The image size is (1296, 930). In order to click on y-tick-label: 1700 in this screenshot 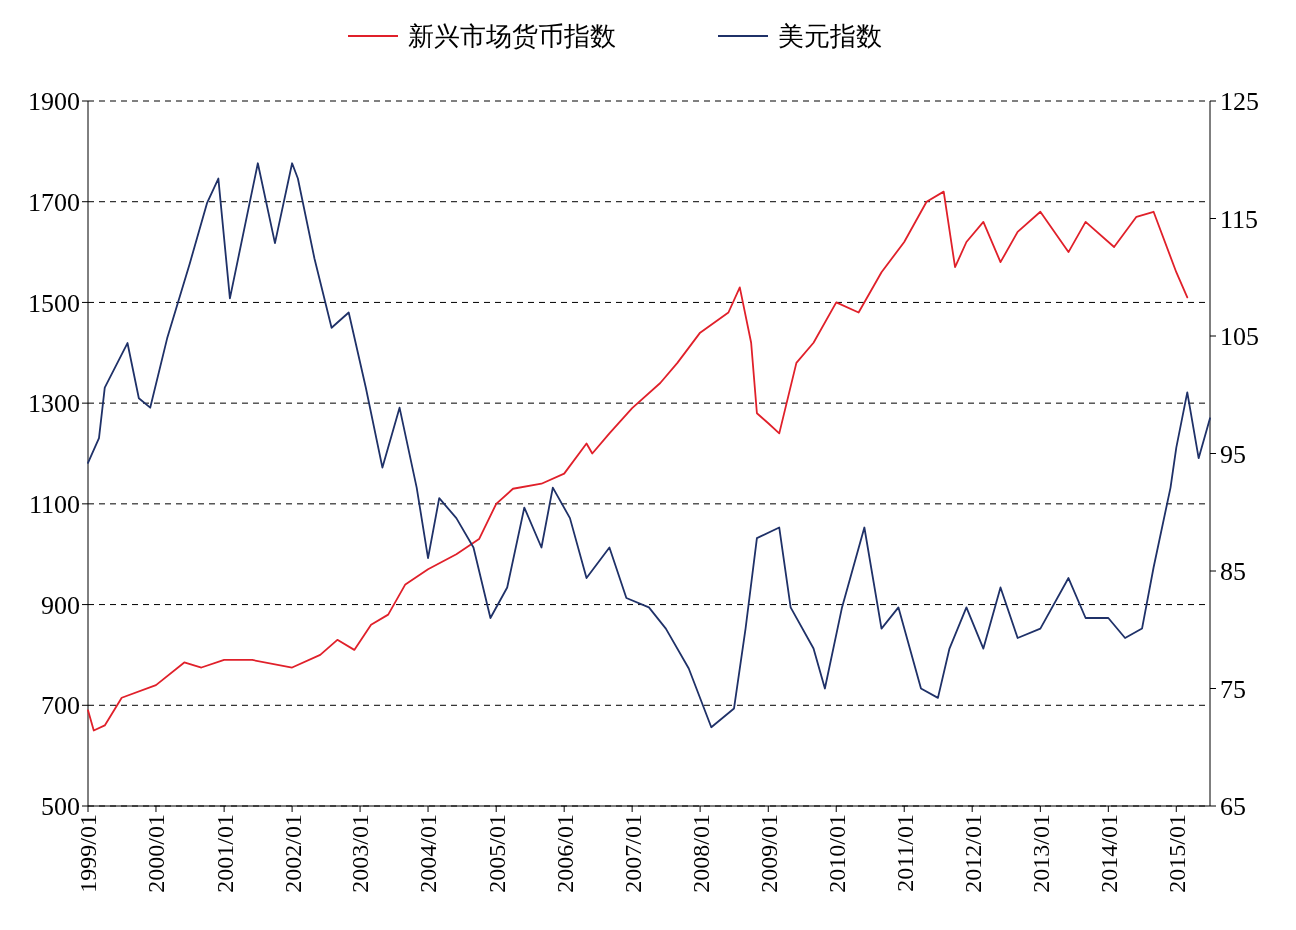, I will do `click(54, 202)`.